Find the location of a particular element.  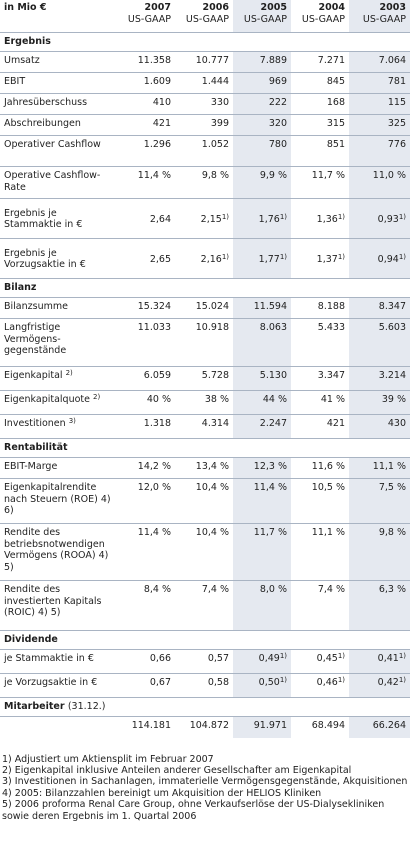

value-cell: 11,6 % is located at coordinates (320, 468).